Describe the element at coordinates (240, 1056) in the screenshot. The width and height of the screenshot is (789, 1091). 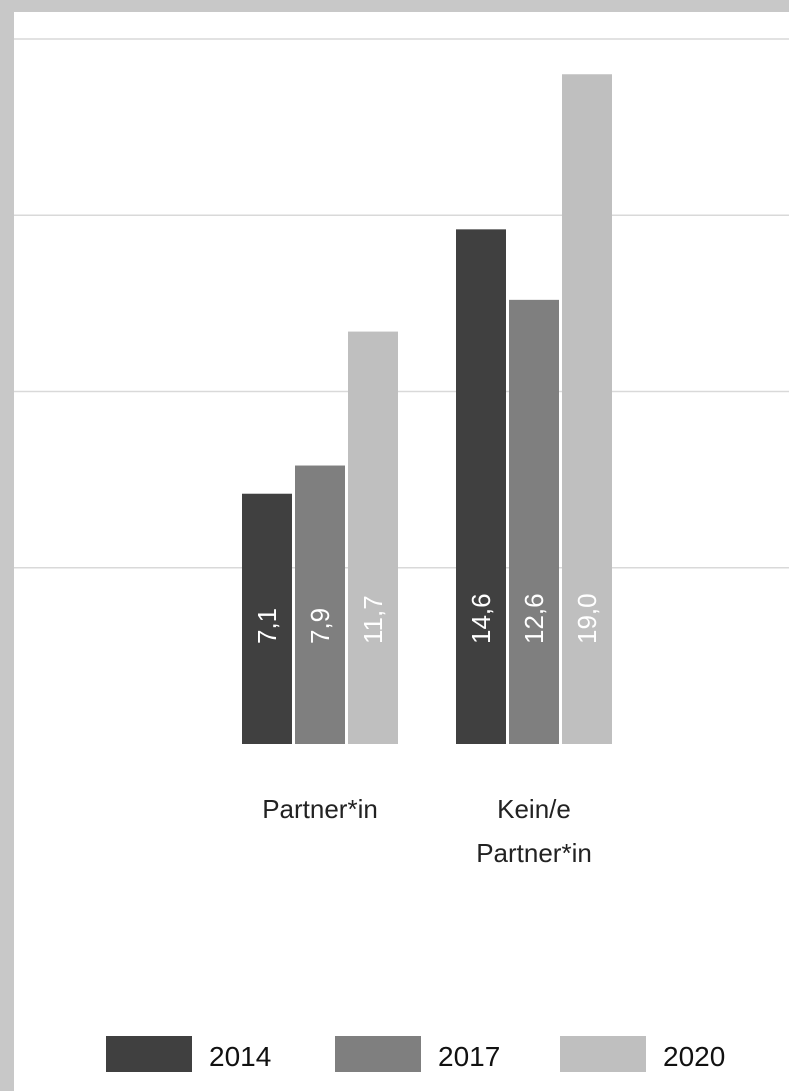
I see `legend-label-2014: 2014` at that location.